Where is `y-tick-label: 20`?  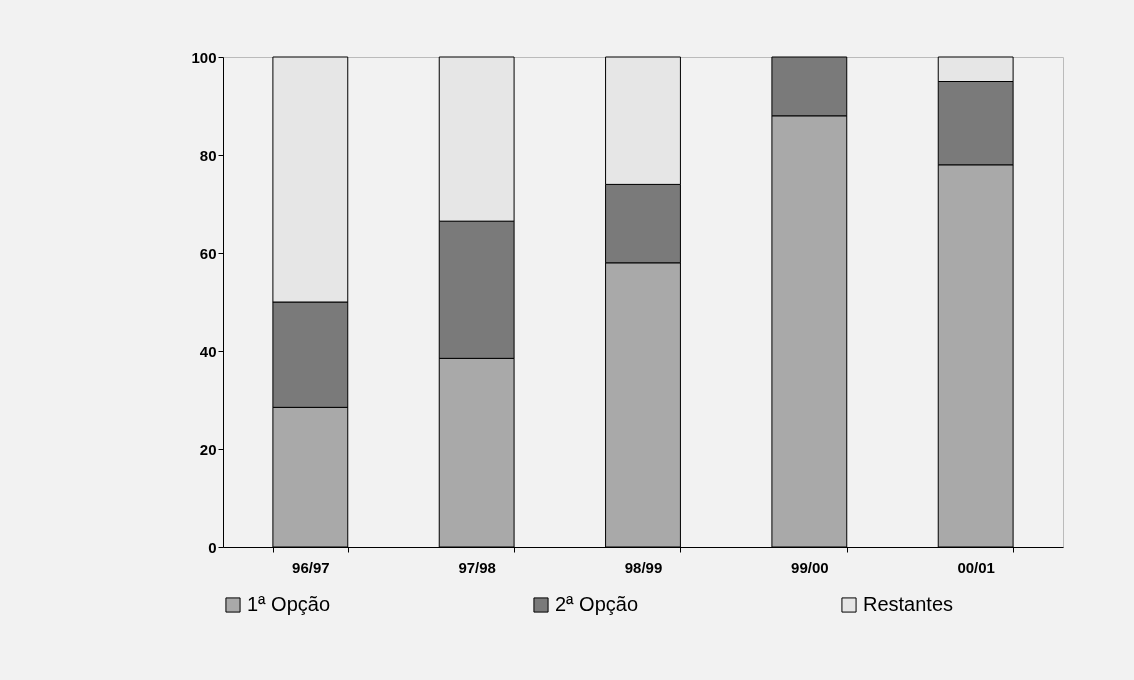 y-tick-label: 20 is located at coordinates (208, 449).